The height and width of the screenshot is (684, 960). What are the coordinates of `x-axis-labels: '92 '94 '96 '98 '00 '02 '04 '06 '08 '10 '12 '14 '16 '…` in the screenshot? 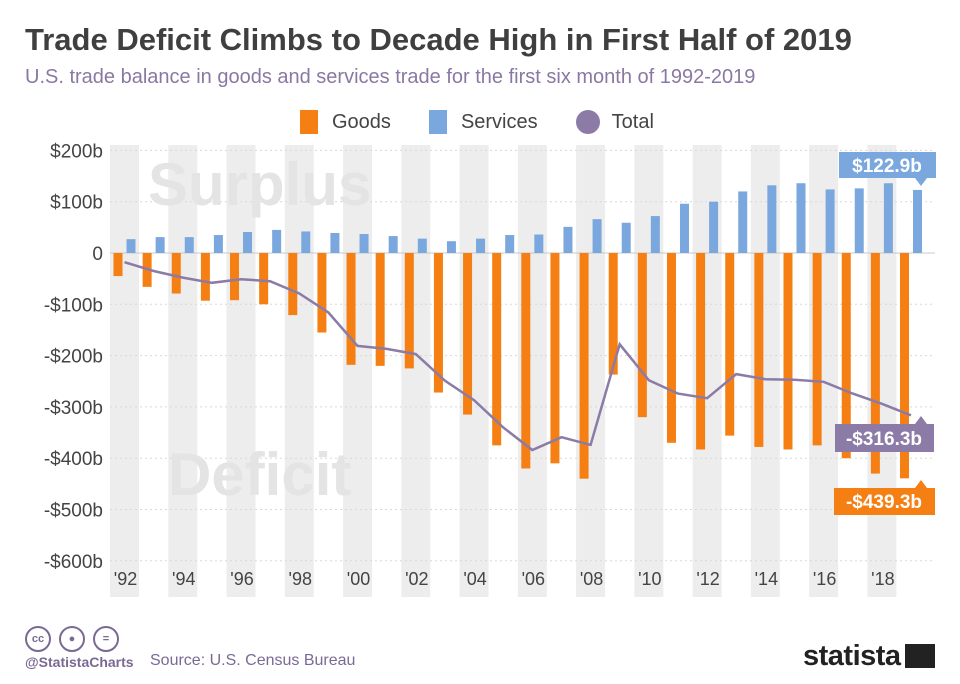 It's located at (504, 579).